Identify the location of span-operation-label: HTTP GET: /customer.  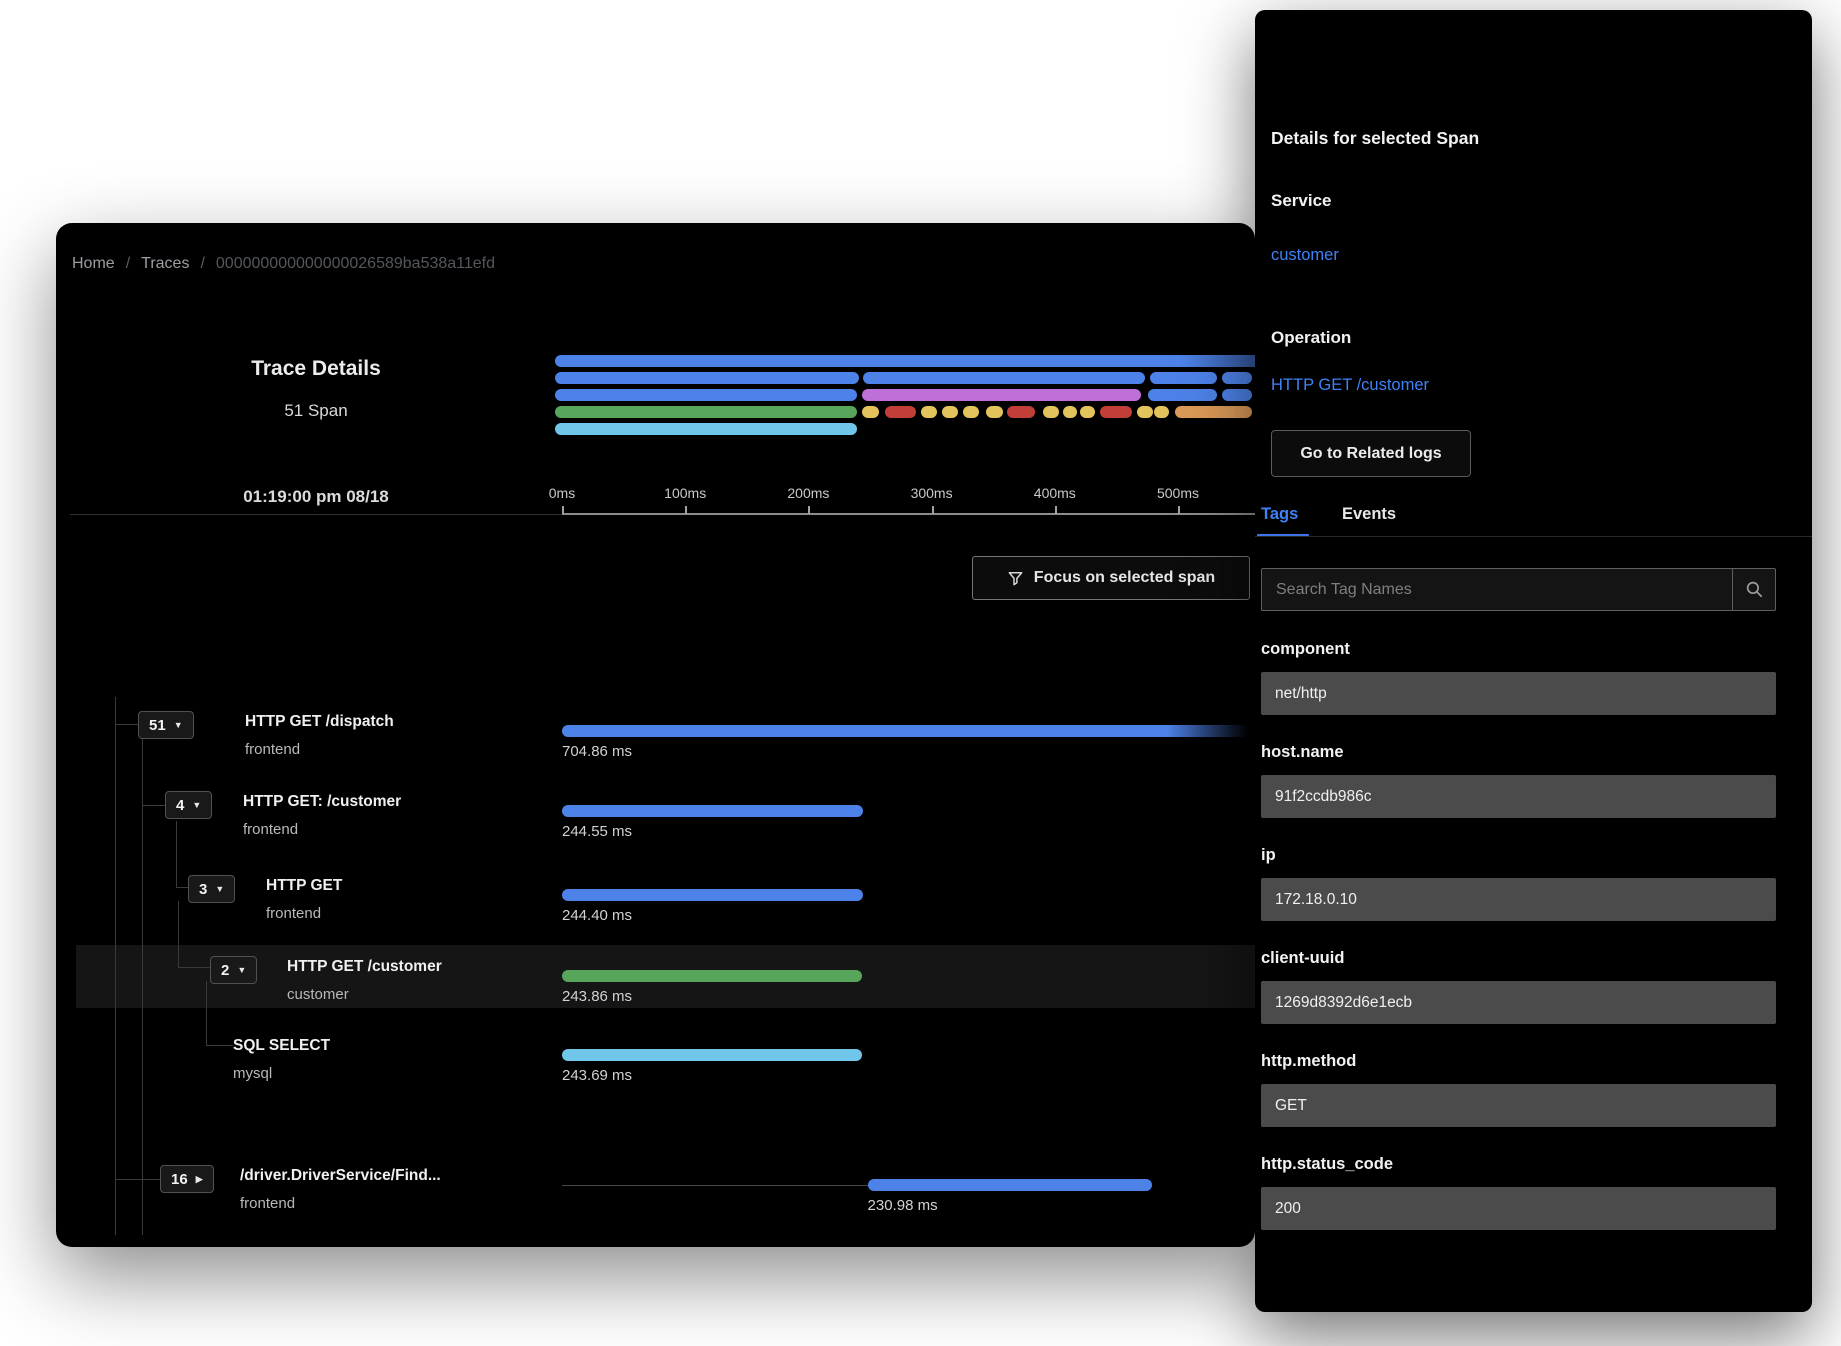
(322, 801).